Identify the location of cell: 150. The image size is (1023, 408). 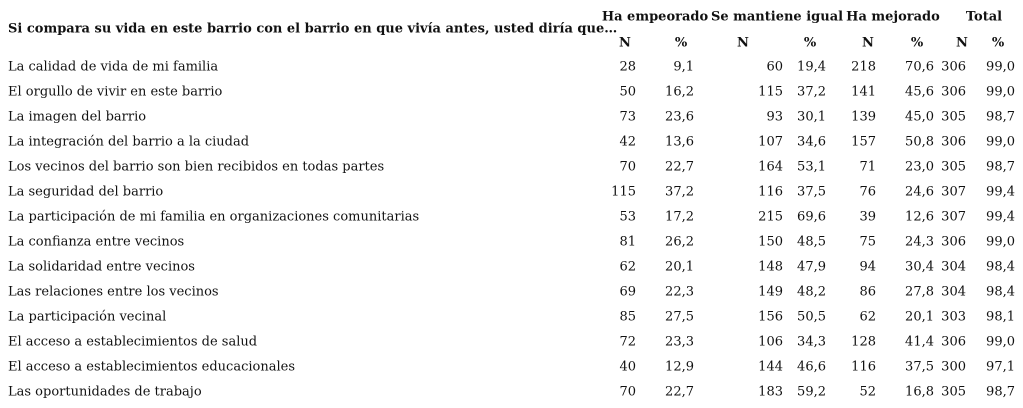
(770, 242).